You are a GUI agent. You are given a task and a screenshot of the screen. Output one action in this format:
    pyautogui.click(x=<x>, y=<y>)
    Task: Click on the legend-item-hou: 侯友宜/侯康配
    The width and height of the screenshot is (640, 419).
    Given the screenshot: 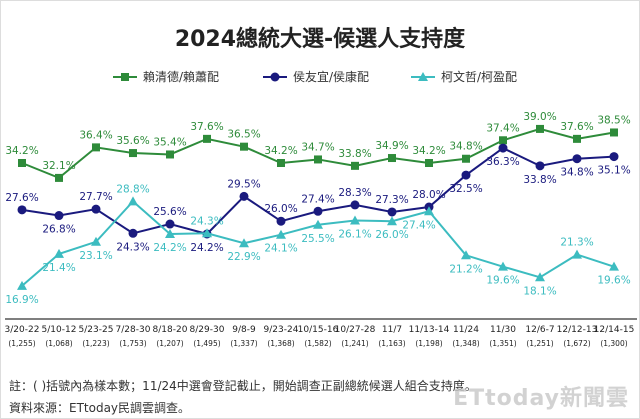 What is the action you would take?
    pyautogui.click(x=316, y=76)
    